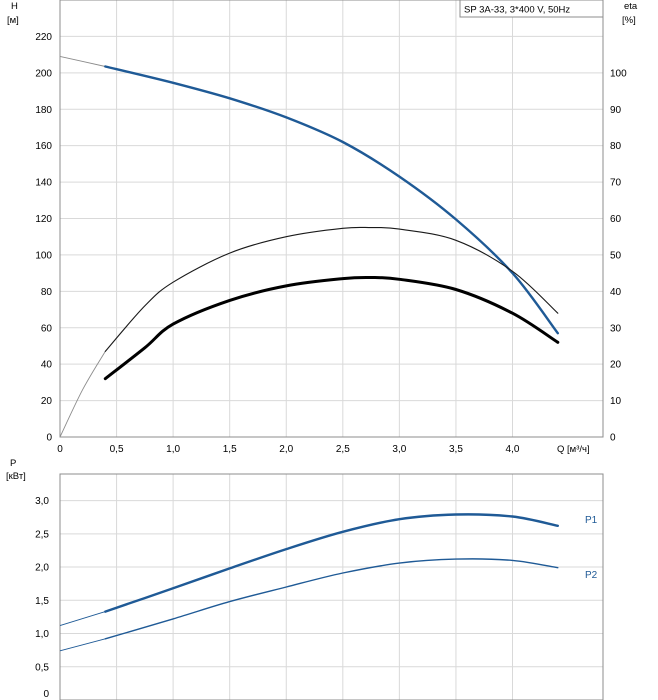 Image resolution: width=658 pixels, height=700 pixels. Describe the element at coordinates (42, 534) in the screenshot. I see `power-tick-label: 2,5` at that location.